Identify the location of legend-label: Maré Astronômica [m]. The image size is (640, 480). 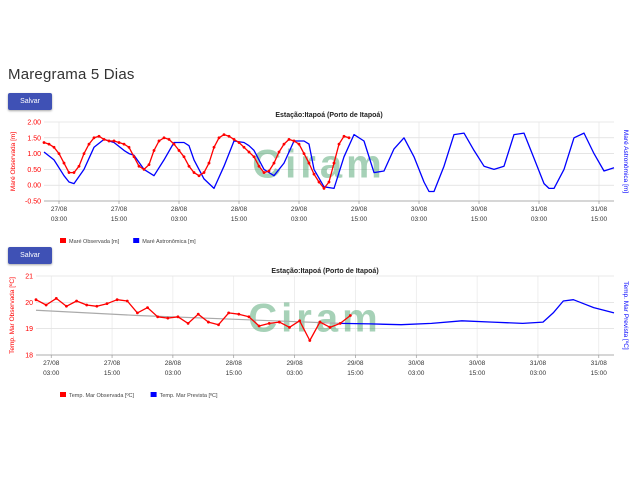
(169, 242).